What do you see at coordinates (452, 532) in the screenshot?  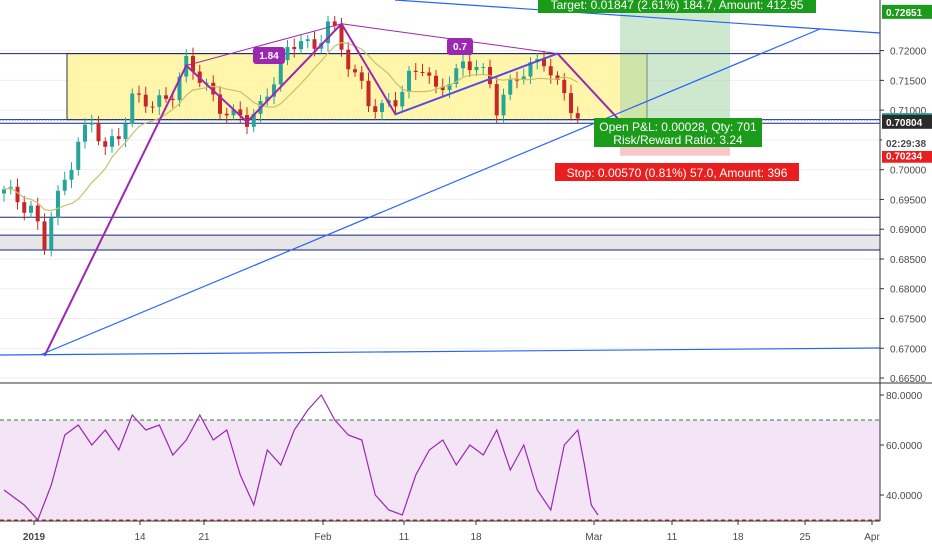 I see `time-axis: 2019 14 21 Feb 11 18 Mar 11 18 25 Apr` at bounding box center [452, 532].